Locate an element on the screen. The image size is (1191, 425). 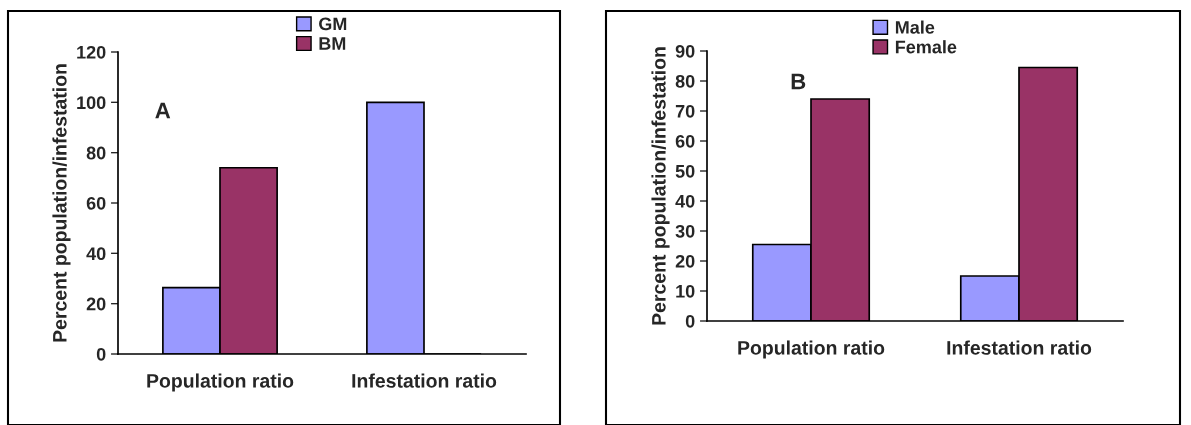
legend-label: Female is located at coordinates (926, 47).